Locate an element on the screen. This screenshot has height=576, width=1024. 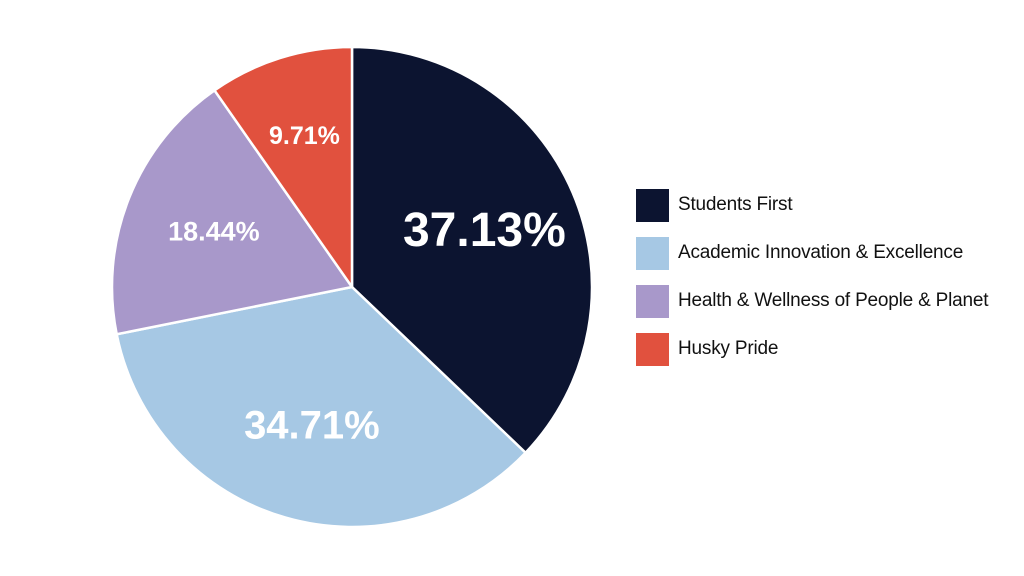
legend-item-health-and-wellness-of-people-and-planet: Health & Wellness of People & Planet is located at coordinates (812, 301).